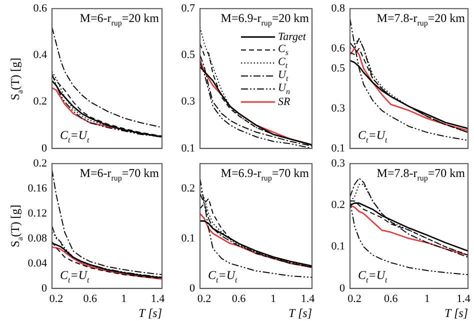  What do you see at coordinates (420, 18) in the screenshot?
I see `annotation: M=7.8-r$_{rup}$=20 km` at bounding box center [420, 18].